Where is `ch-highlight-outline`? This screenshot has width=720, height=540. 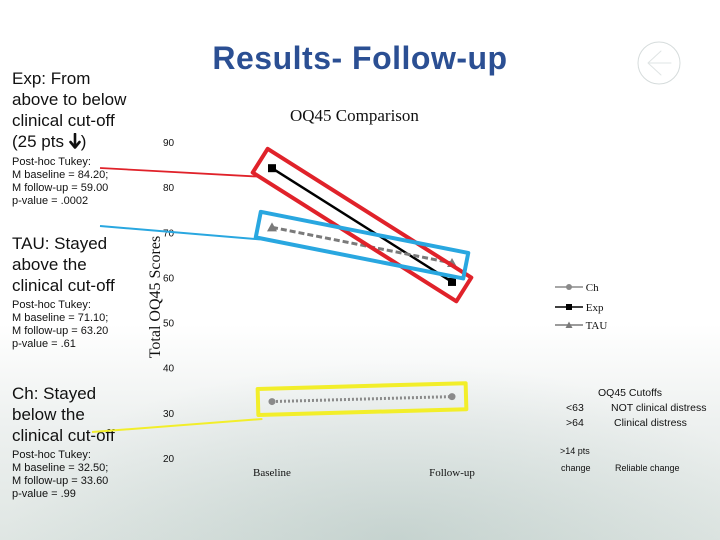 ch-highlight-outline is located at coordinates (362, 399).